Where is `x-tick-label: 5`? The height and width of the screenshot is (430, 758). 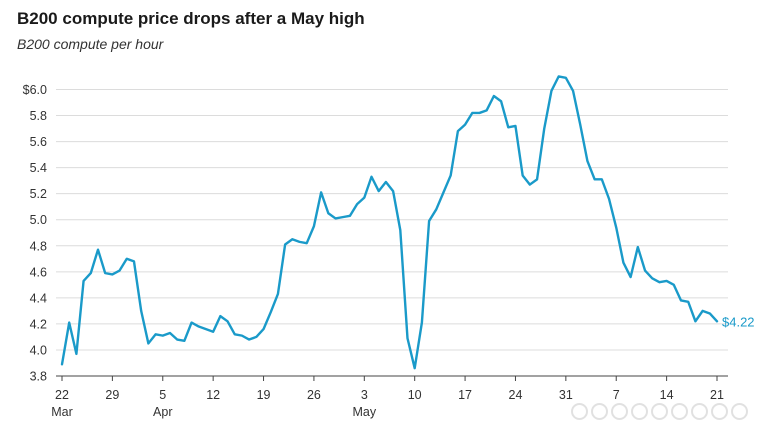 x-tick-label: 5 is located at coordinates (162, 395).